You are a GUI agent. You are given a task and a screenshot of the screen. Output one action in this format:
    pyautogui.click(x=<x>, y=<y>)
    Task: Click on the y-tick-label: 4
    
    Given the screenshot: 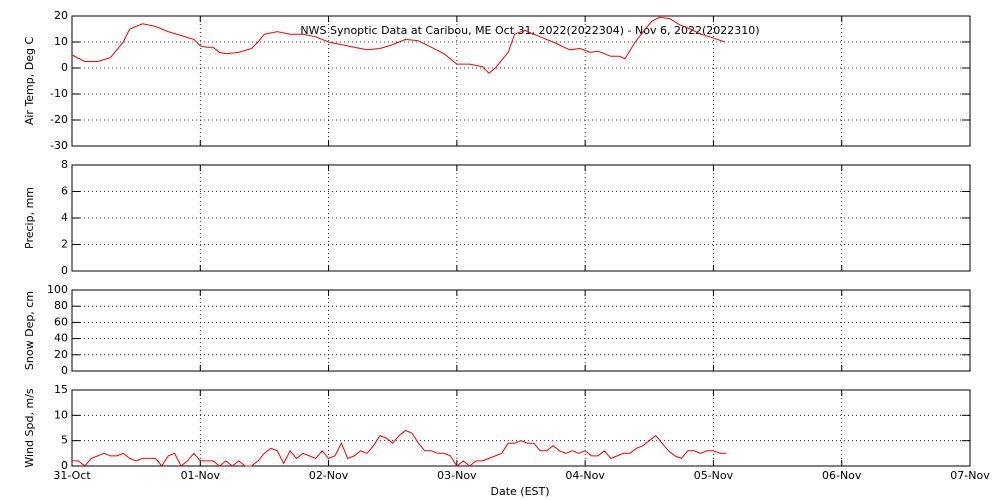 What is the action you would take?
    pyautogui.click(x=64, y=217)
    